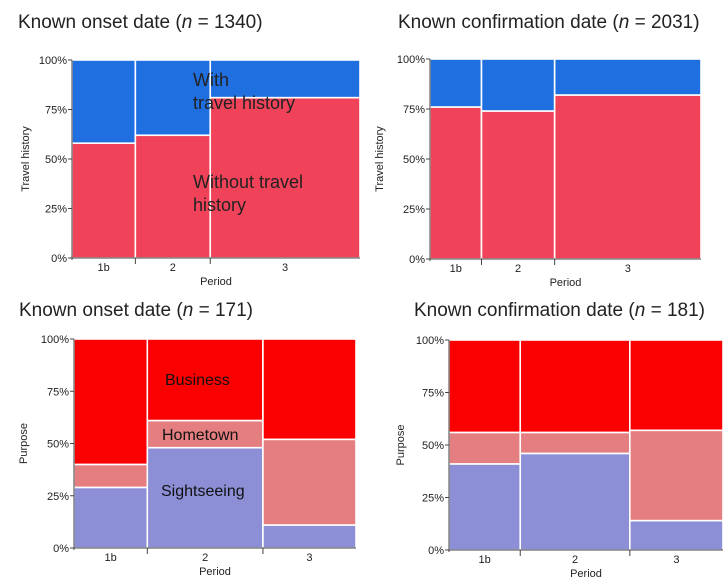 This screenshot has height=587, width=723. I want to click on annotation-line: history, so click(219, 205).